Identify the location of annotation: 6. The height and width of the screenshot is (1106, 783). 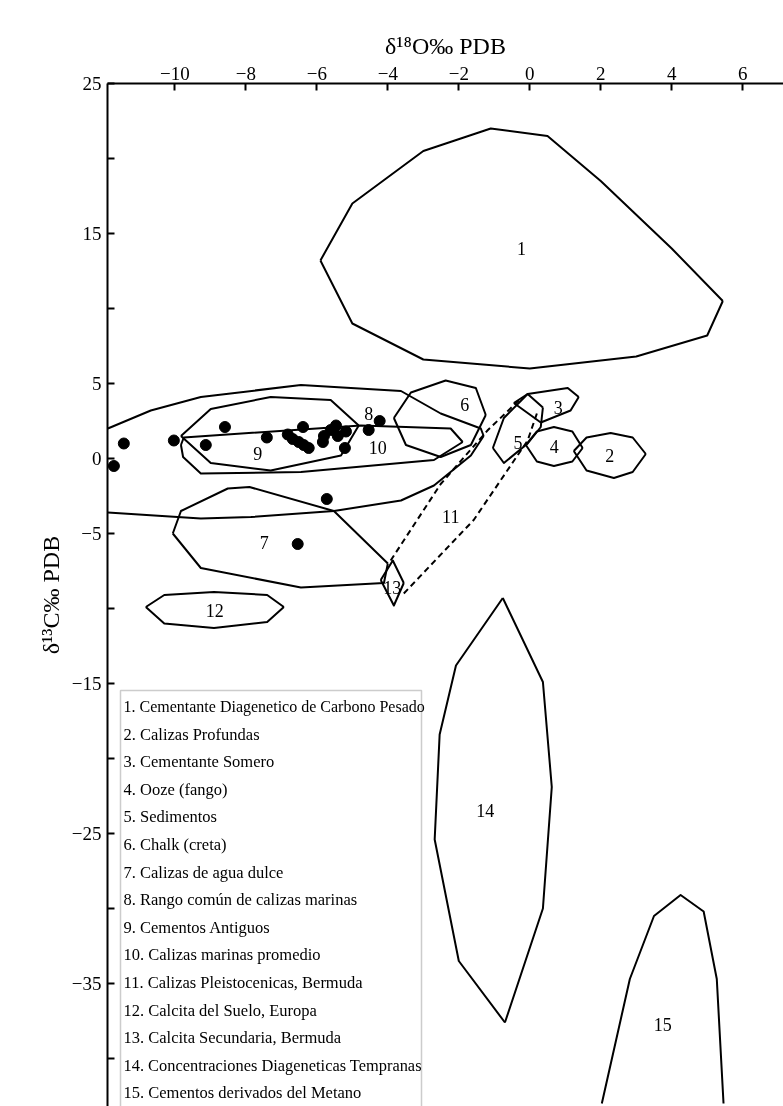
(465, 405).